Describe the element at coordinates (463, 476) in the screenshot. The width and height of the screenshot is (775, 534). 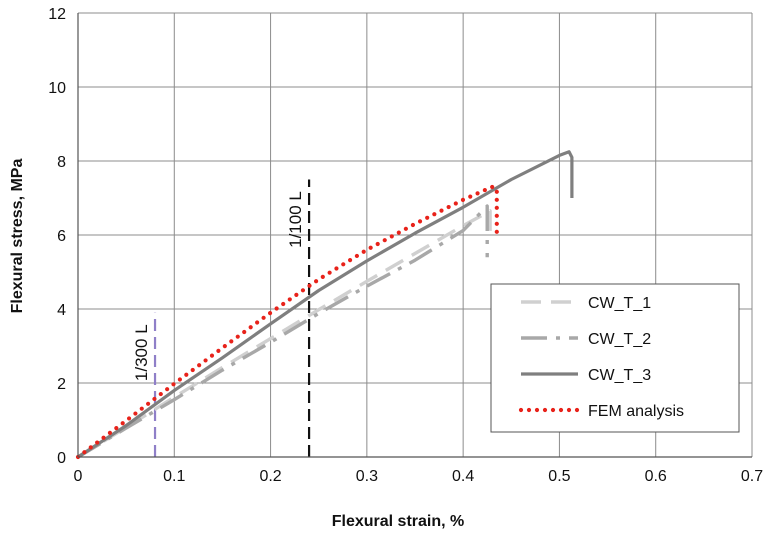
I see `x-tick-label: 0.4` at that location.